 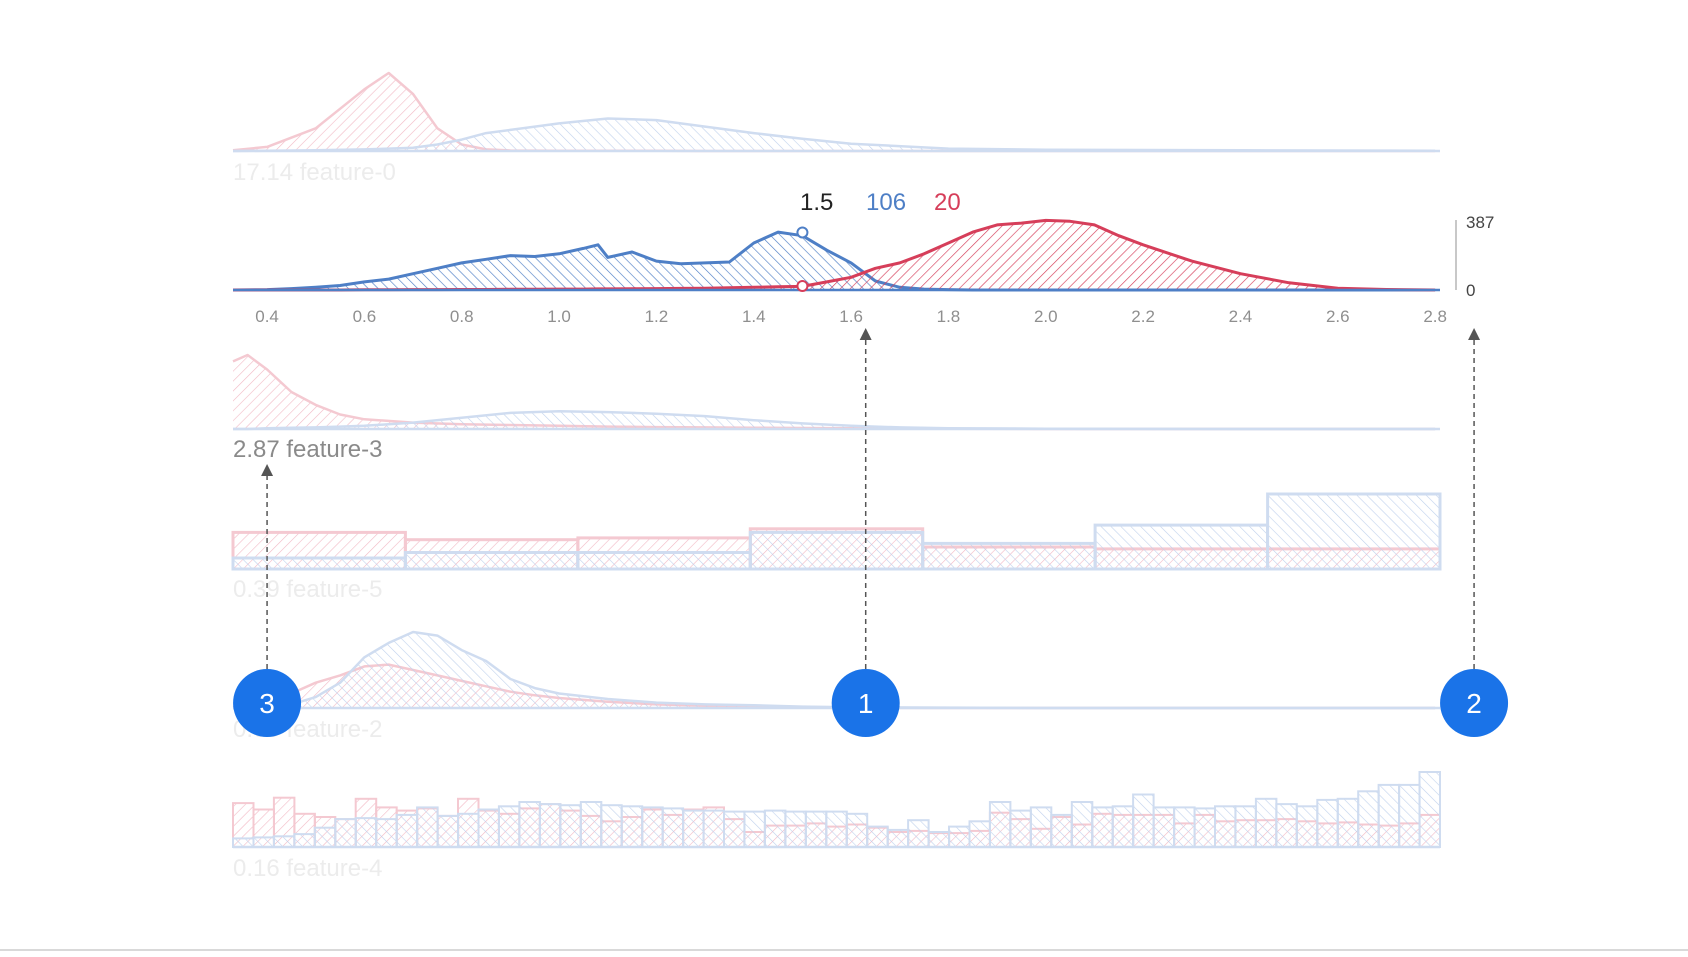 What do you see at coordinates (267, 703) in the screenshot?
I see `marker-number: 3` at bounding box center [267, 703].